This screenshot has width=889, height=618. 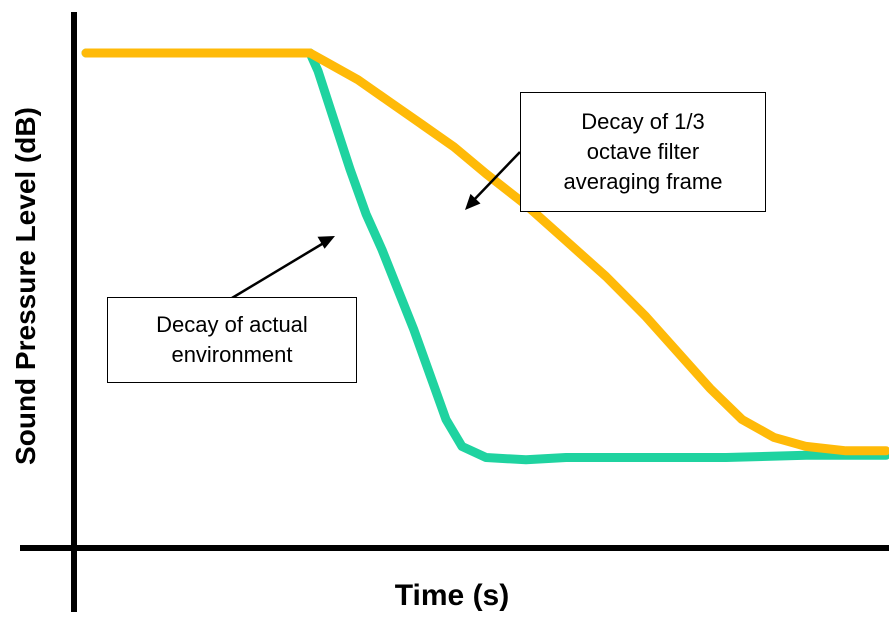 What do you see at coordinates (232, 324) in the screenshot?
I see `annotation-environment-line-1: Decay of actual` at bounding box center [232, 324].